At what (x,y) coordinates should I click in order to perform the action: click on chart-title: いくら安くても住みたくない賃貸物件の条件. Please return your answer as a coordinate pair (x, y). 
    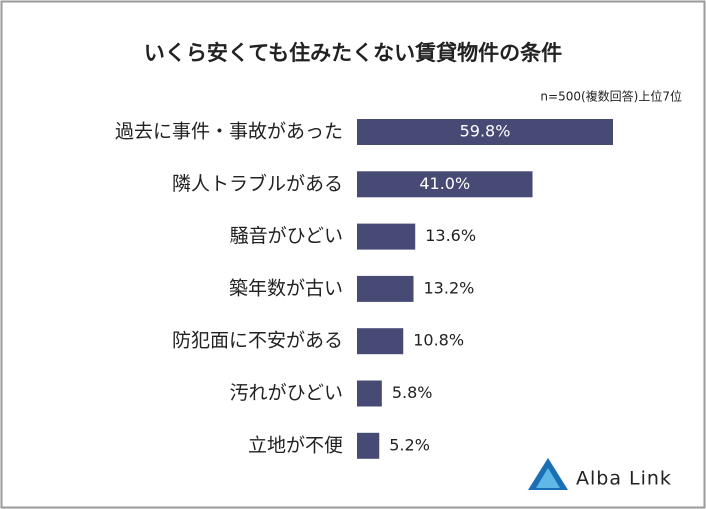
    Looking at the image, I should click on (353, 53).